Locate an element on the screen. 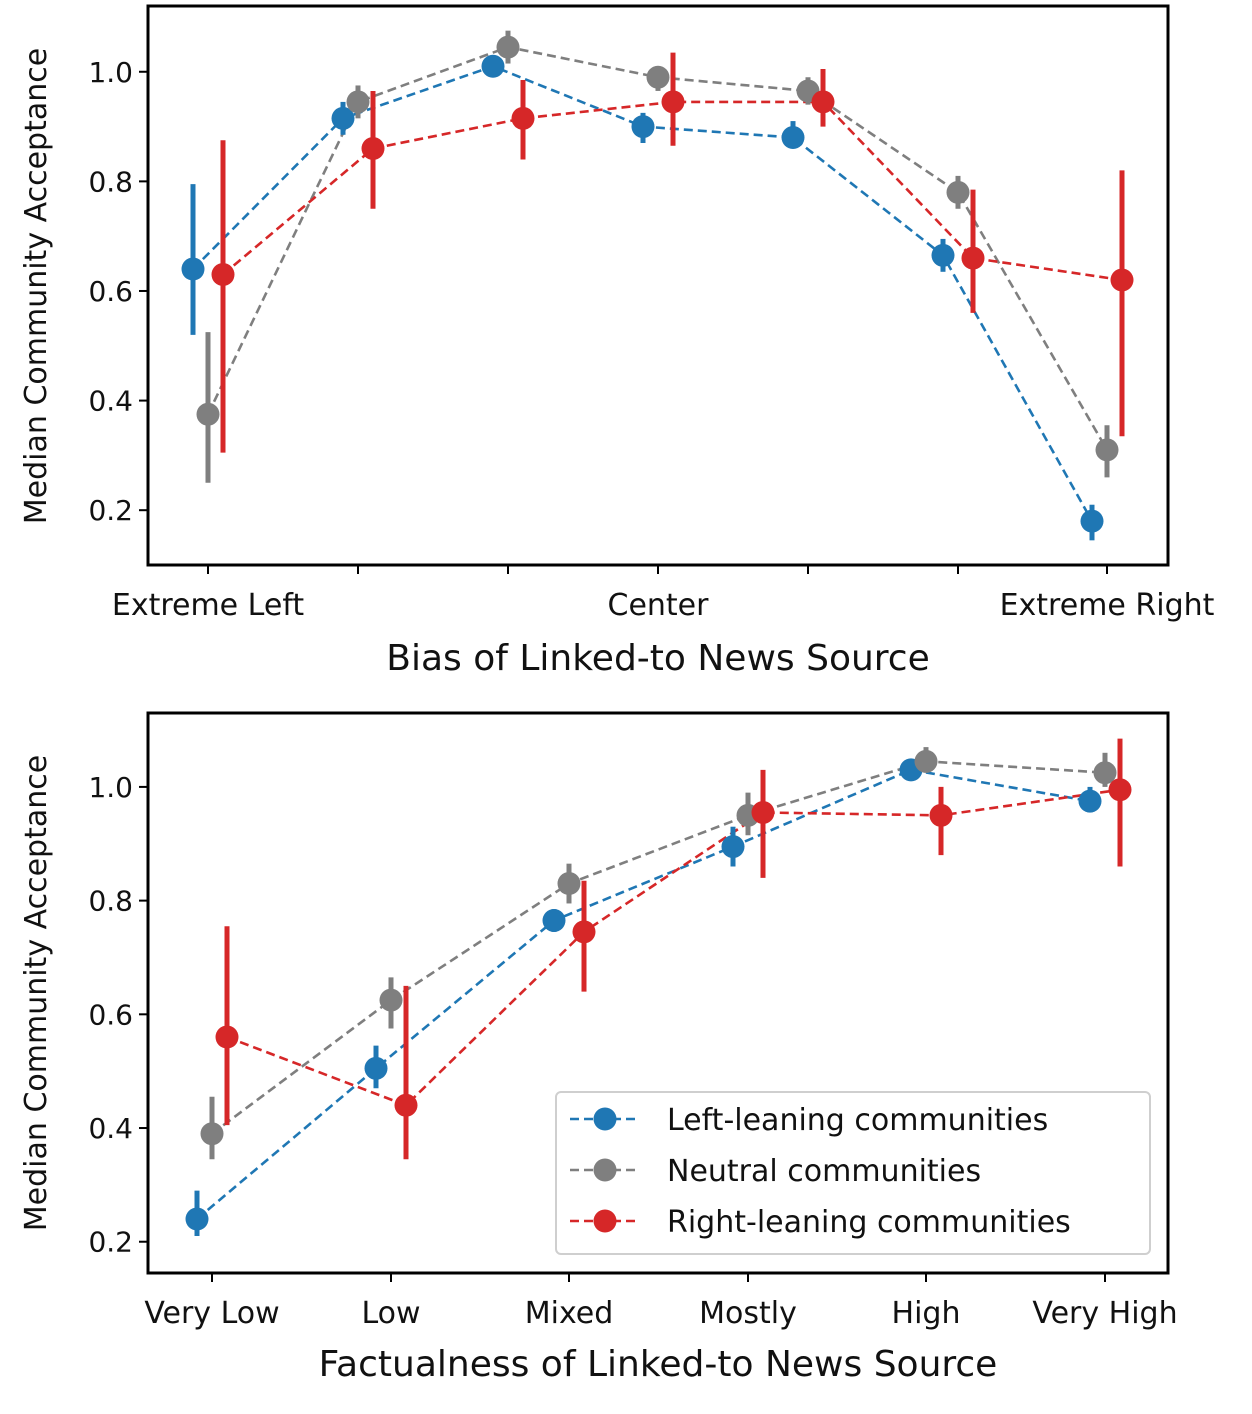 This screenshot has height=1414, width=1252. factualness-x-tick-label: Mixed is located at coordinates (569, 1313).